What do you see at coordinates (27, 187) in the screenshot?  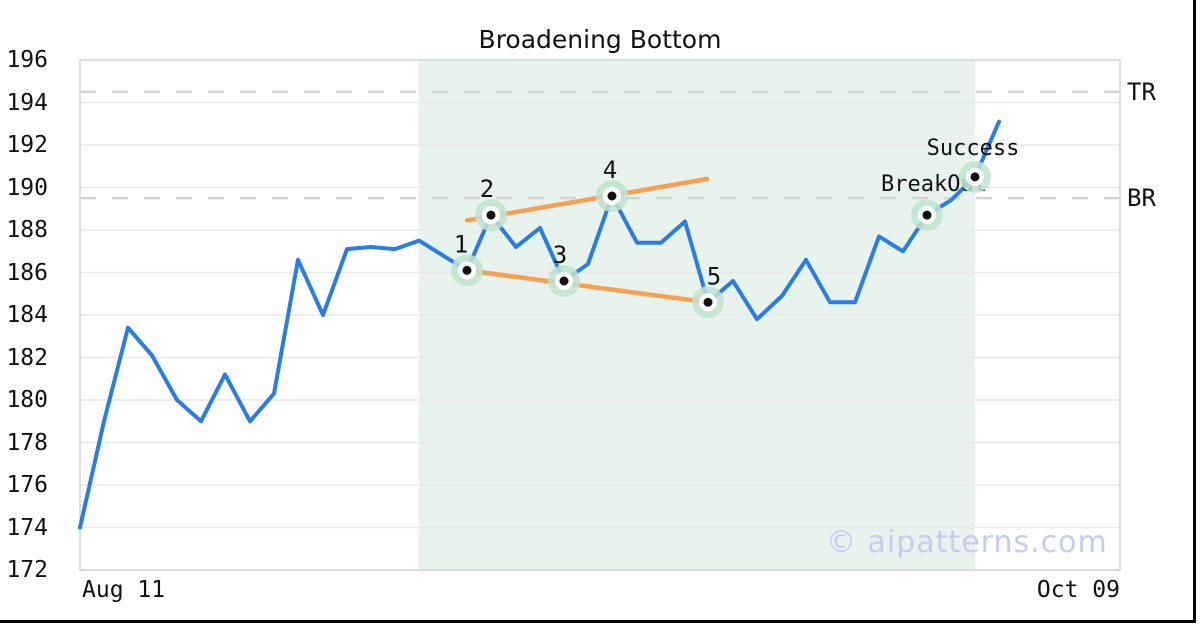 I see `y-tick-label: 190` at bounding box center [27, 187].